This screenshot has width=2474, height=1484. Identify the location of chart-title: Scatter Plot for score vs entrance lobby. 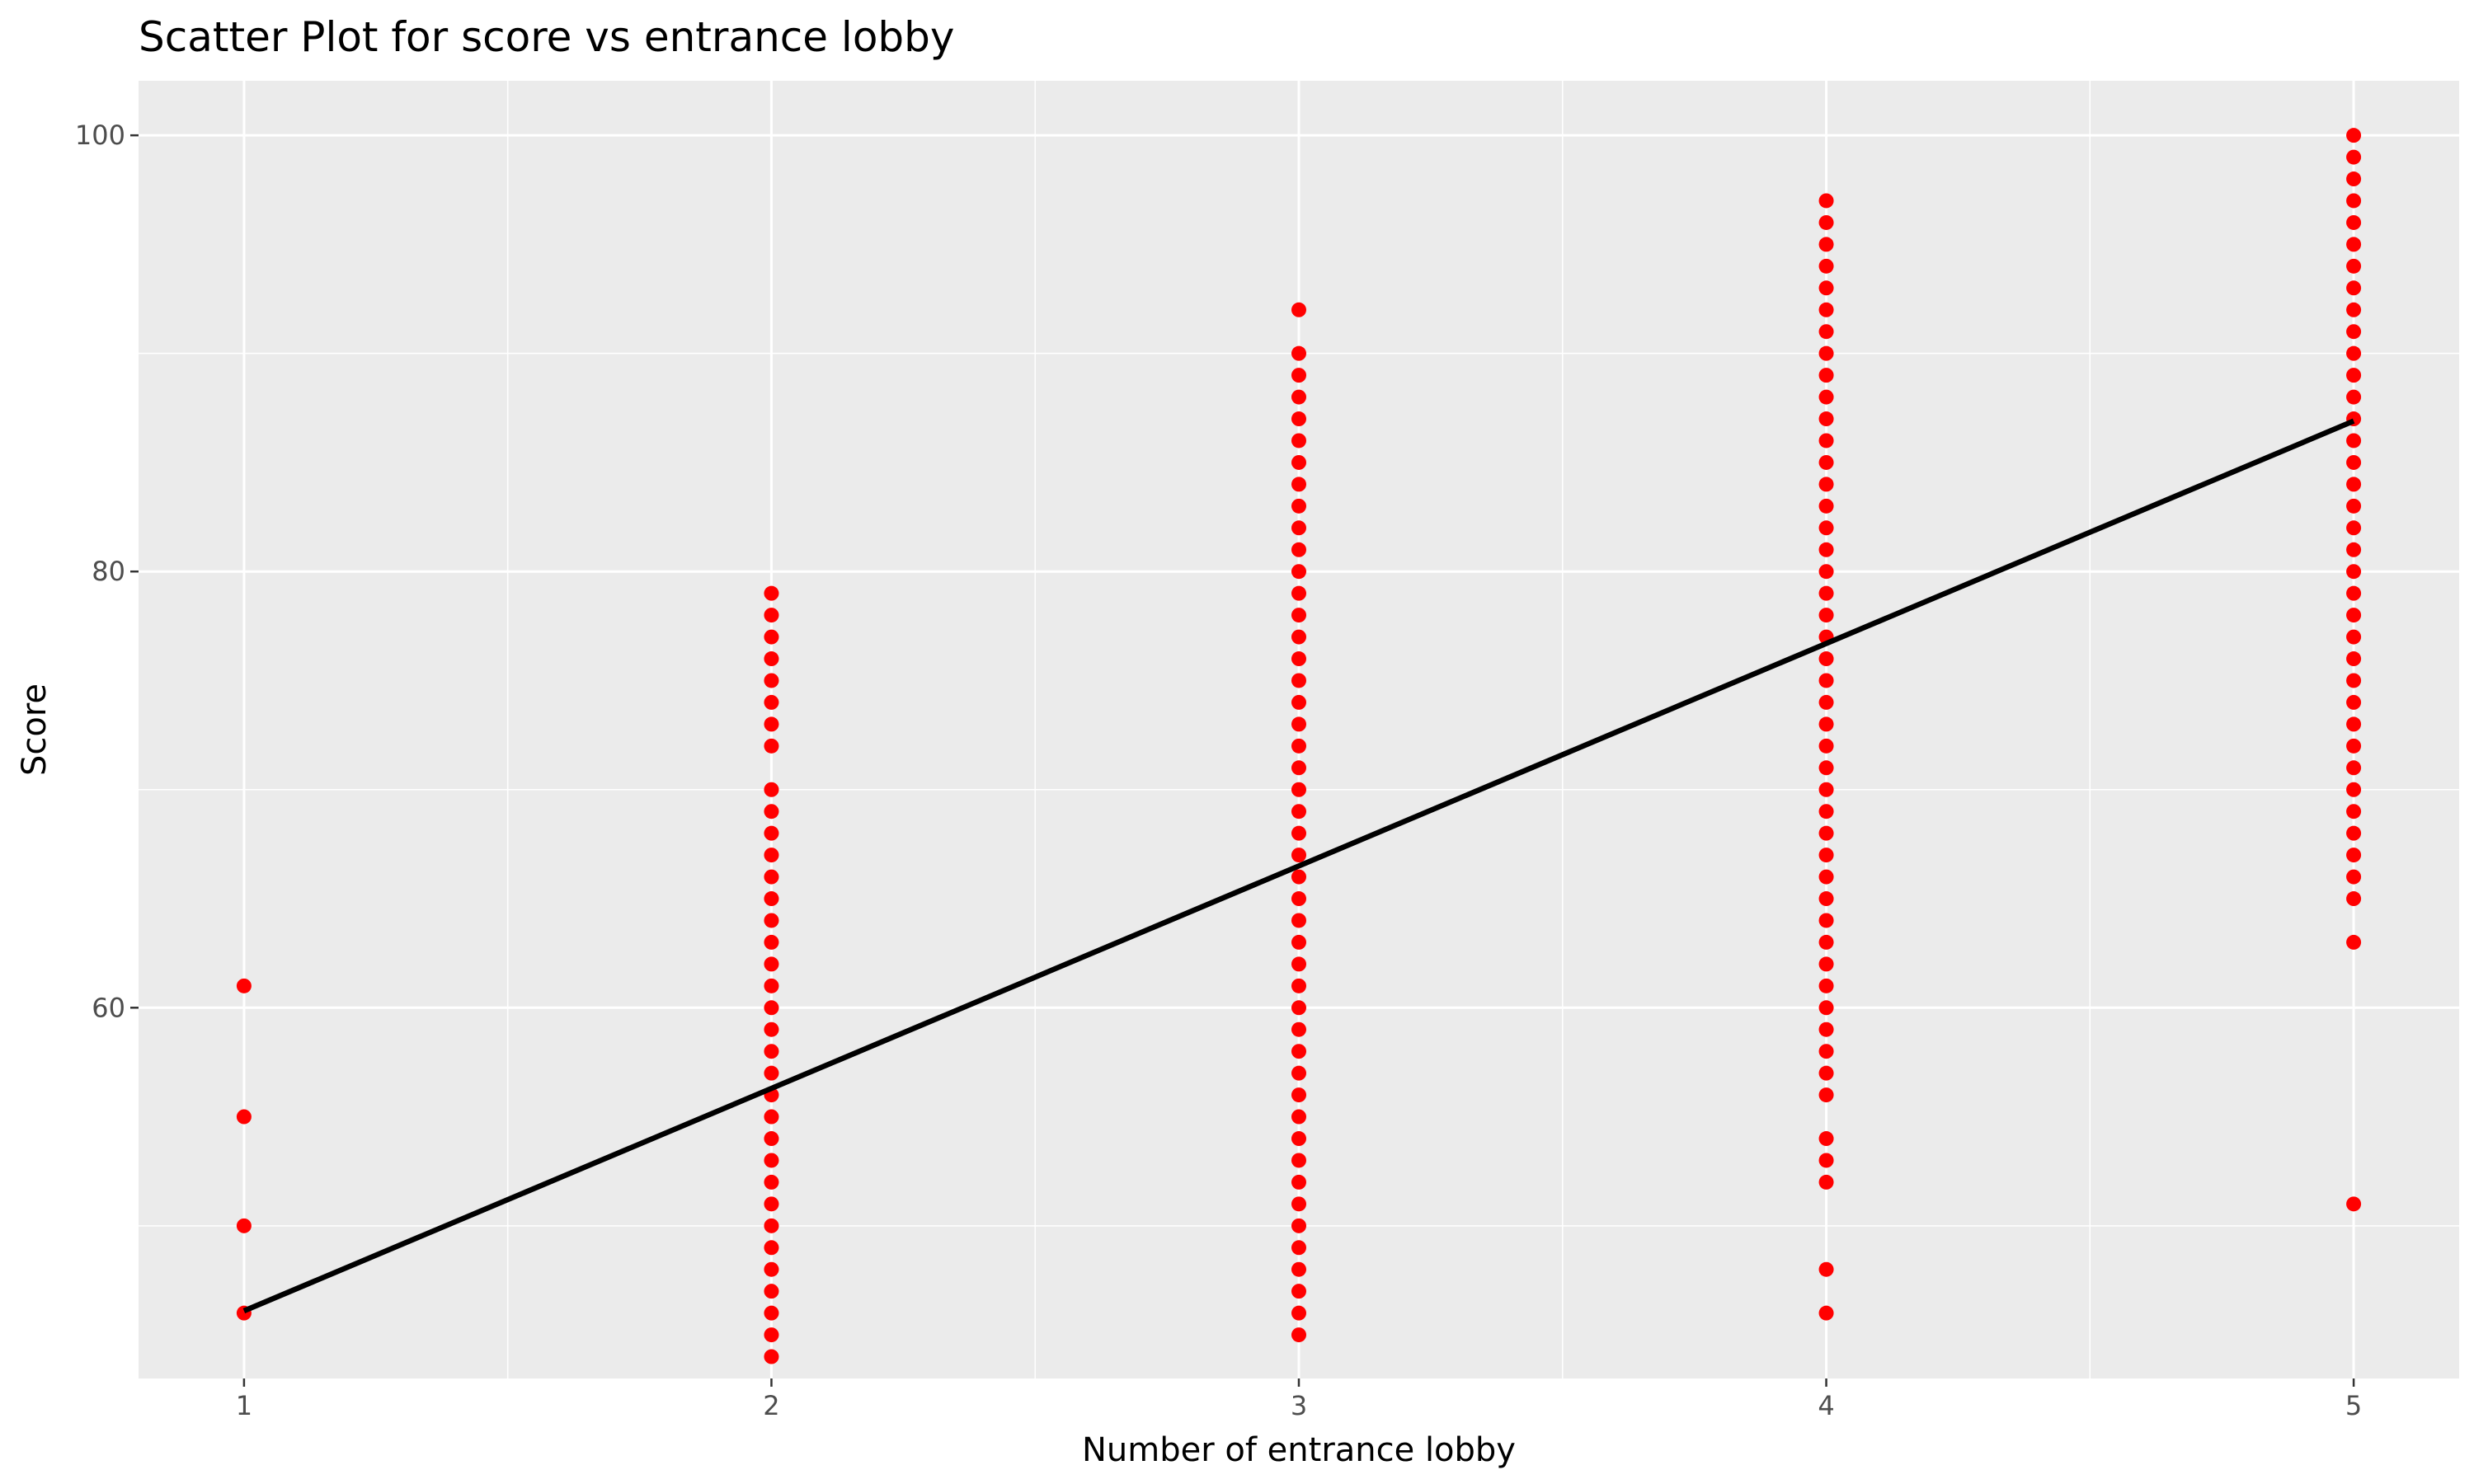
(546, 37).